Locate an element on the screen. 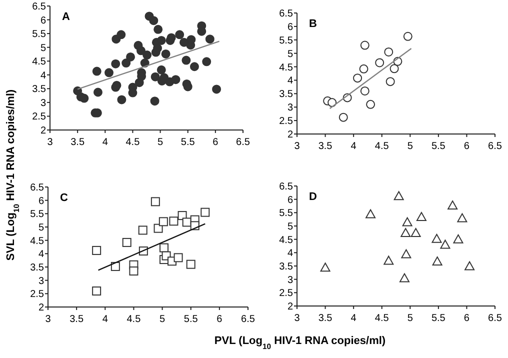 The image size is (508, 358). annotation: C is located at coordinates (64, 198).